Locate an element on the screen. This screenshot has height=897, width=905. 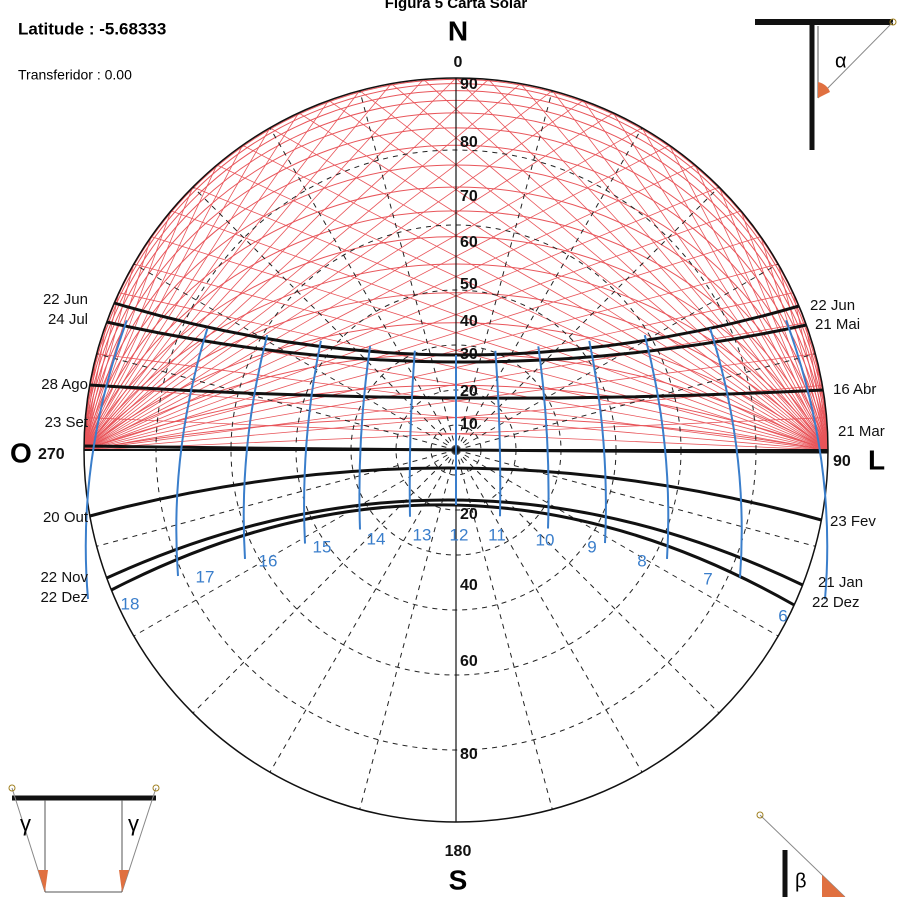
date-right: 21 Mar is located at coordinates (861, 431).